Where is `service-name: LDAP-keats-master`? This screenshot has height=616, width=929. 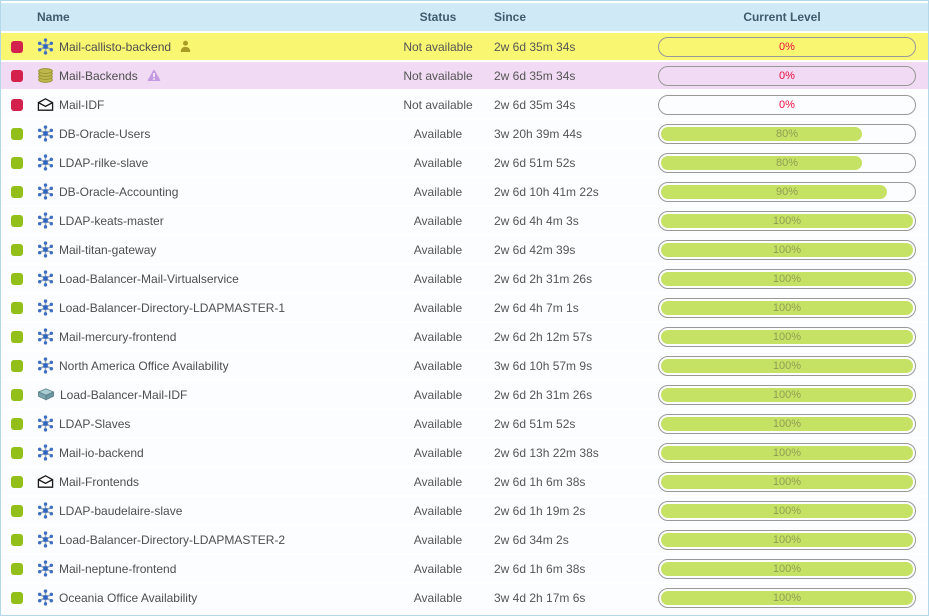 service-name: LDAP-keats-master is located at coordinates (111, 220).